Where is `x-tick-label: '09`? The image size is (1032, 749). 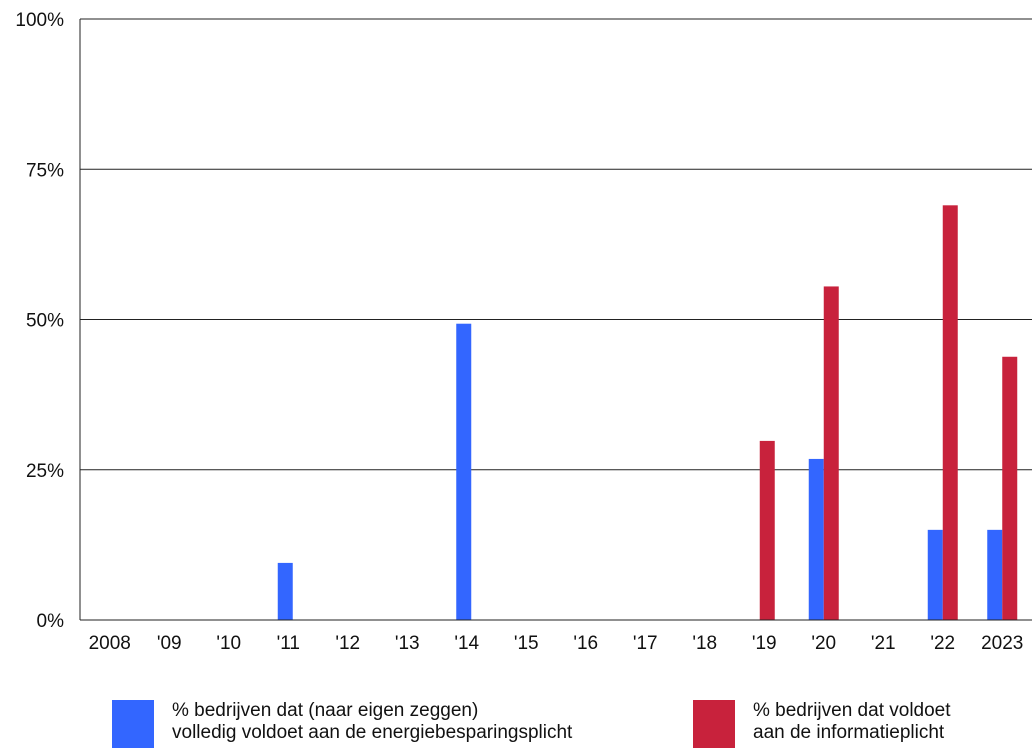
x-tick-label: '09 is located at coordinates (169, 643).